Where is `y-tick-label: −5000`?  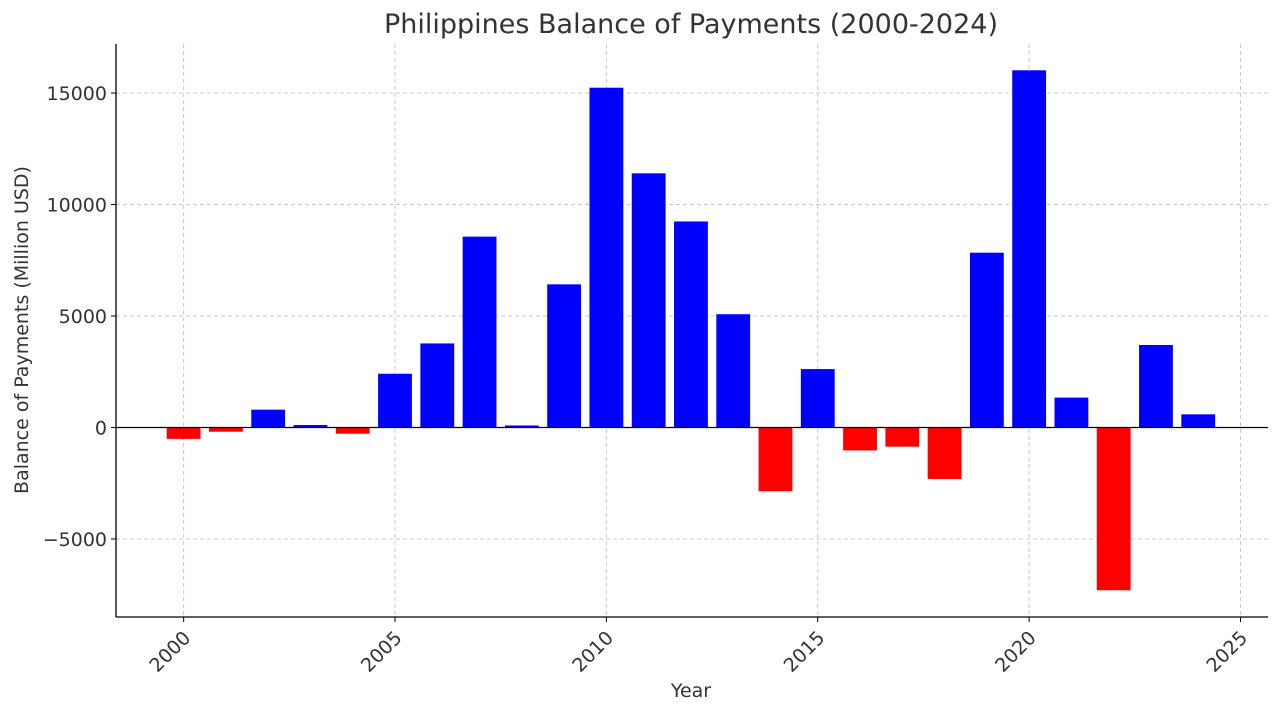
y-tick-label: −5000 is located at coordinates (75, 540).